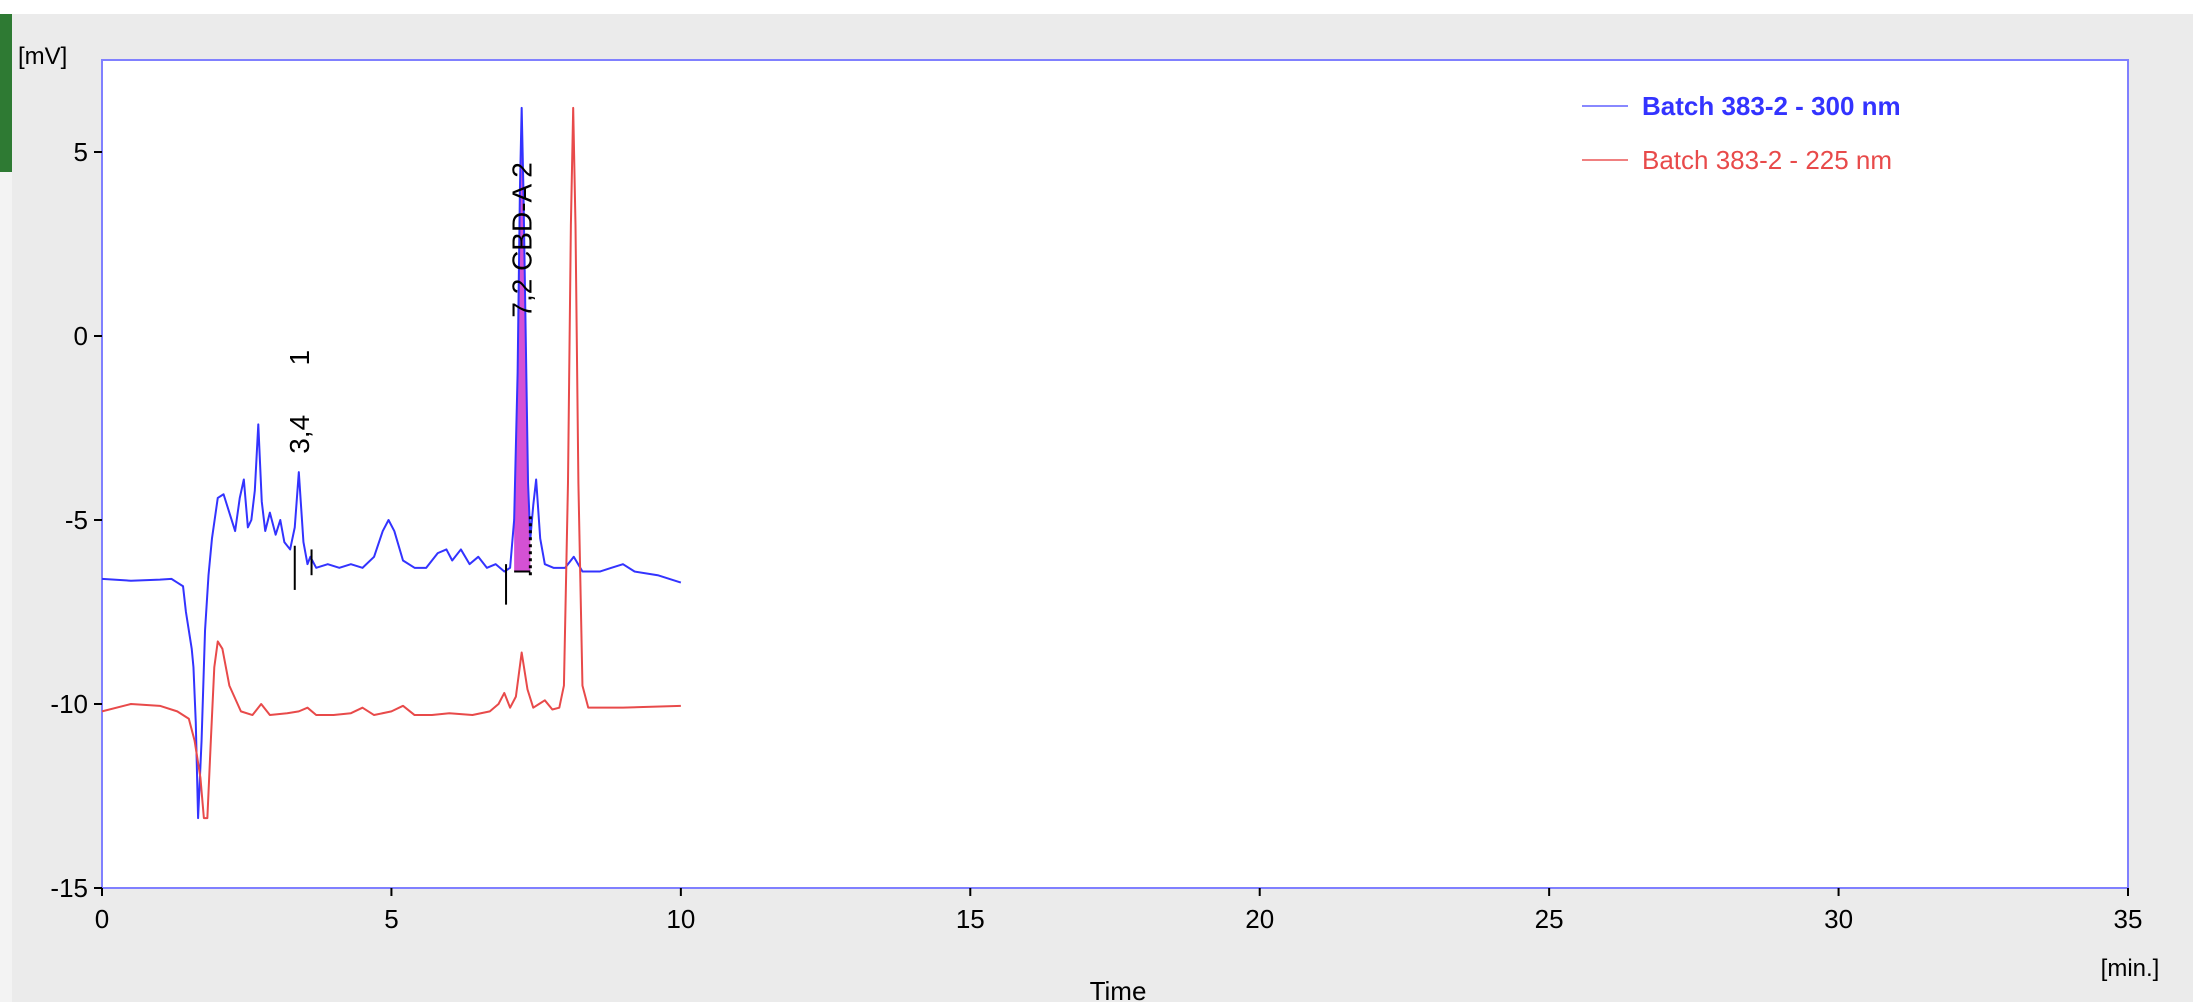 The width and height of the screenshot is (2193, 1002). What do you see at coordinates (2130, 968) in the screenshot?
I see `x-axis-unit: [min.]` at bounding box center [2130, 968].